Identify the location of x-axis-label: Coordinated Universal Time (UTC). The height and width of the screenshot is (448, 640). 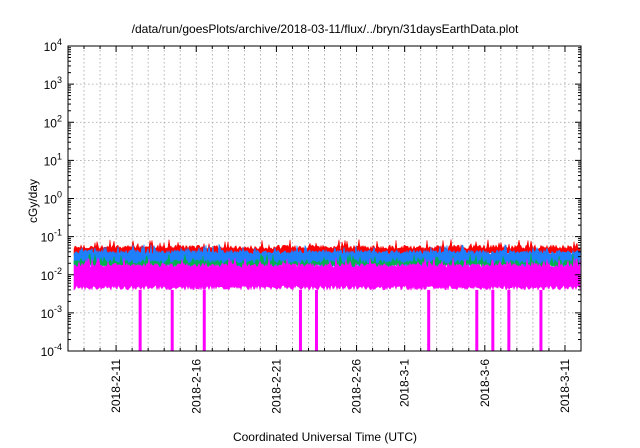
(325, 437).